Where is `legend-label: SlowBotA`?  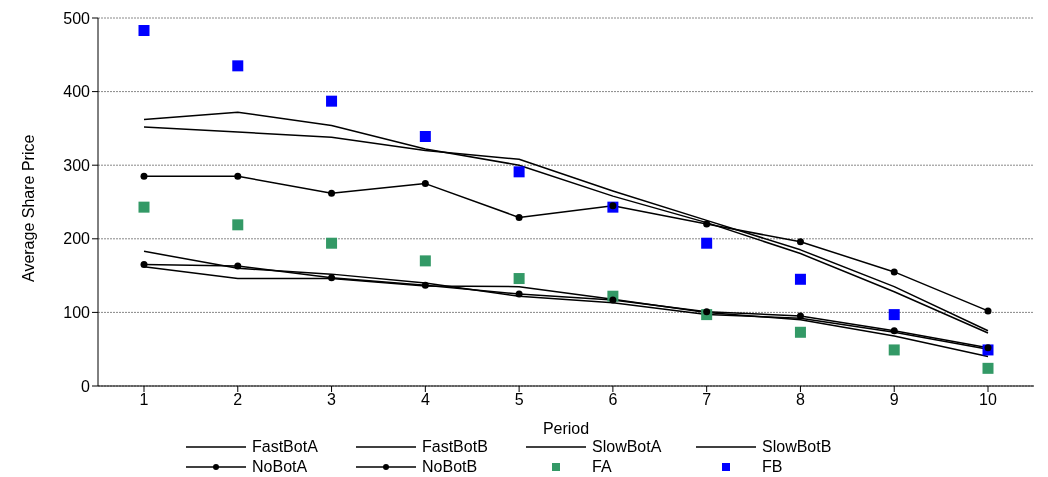
legend-label: SlowBotA is located at coordinates (627, 447).